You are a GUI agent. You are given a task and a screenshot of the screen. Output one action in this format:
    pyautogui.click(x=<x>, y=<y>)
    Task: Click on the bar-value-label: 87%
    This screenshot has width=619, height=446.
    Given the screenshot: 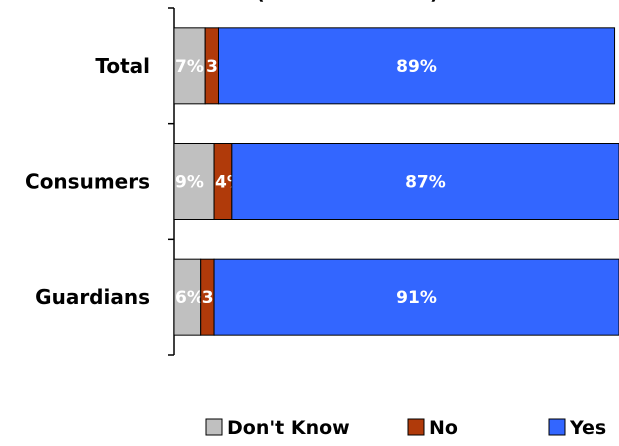 What is the action you would take?
    pyautogui.click(x=425, y=183)
    